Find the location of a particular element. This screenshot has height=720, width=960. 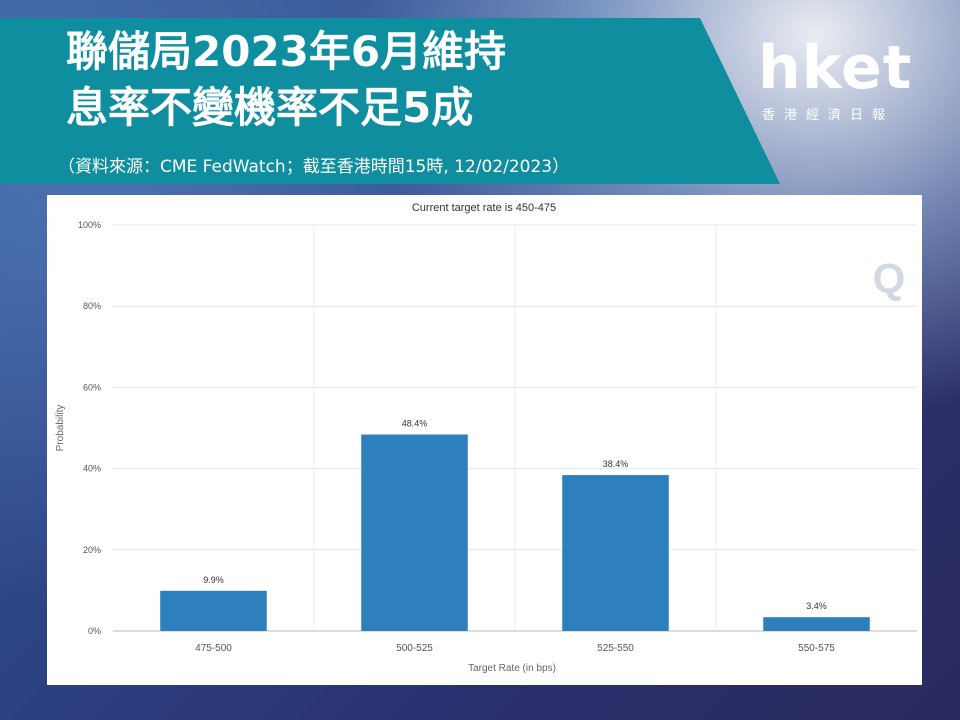

title-line-1: 聯儲局2023年6月維持 is located at coordinates (286, 51).